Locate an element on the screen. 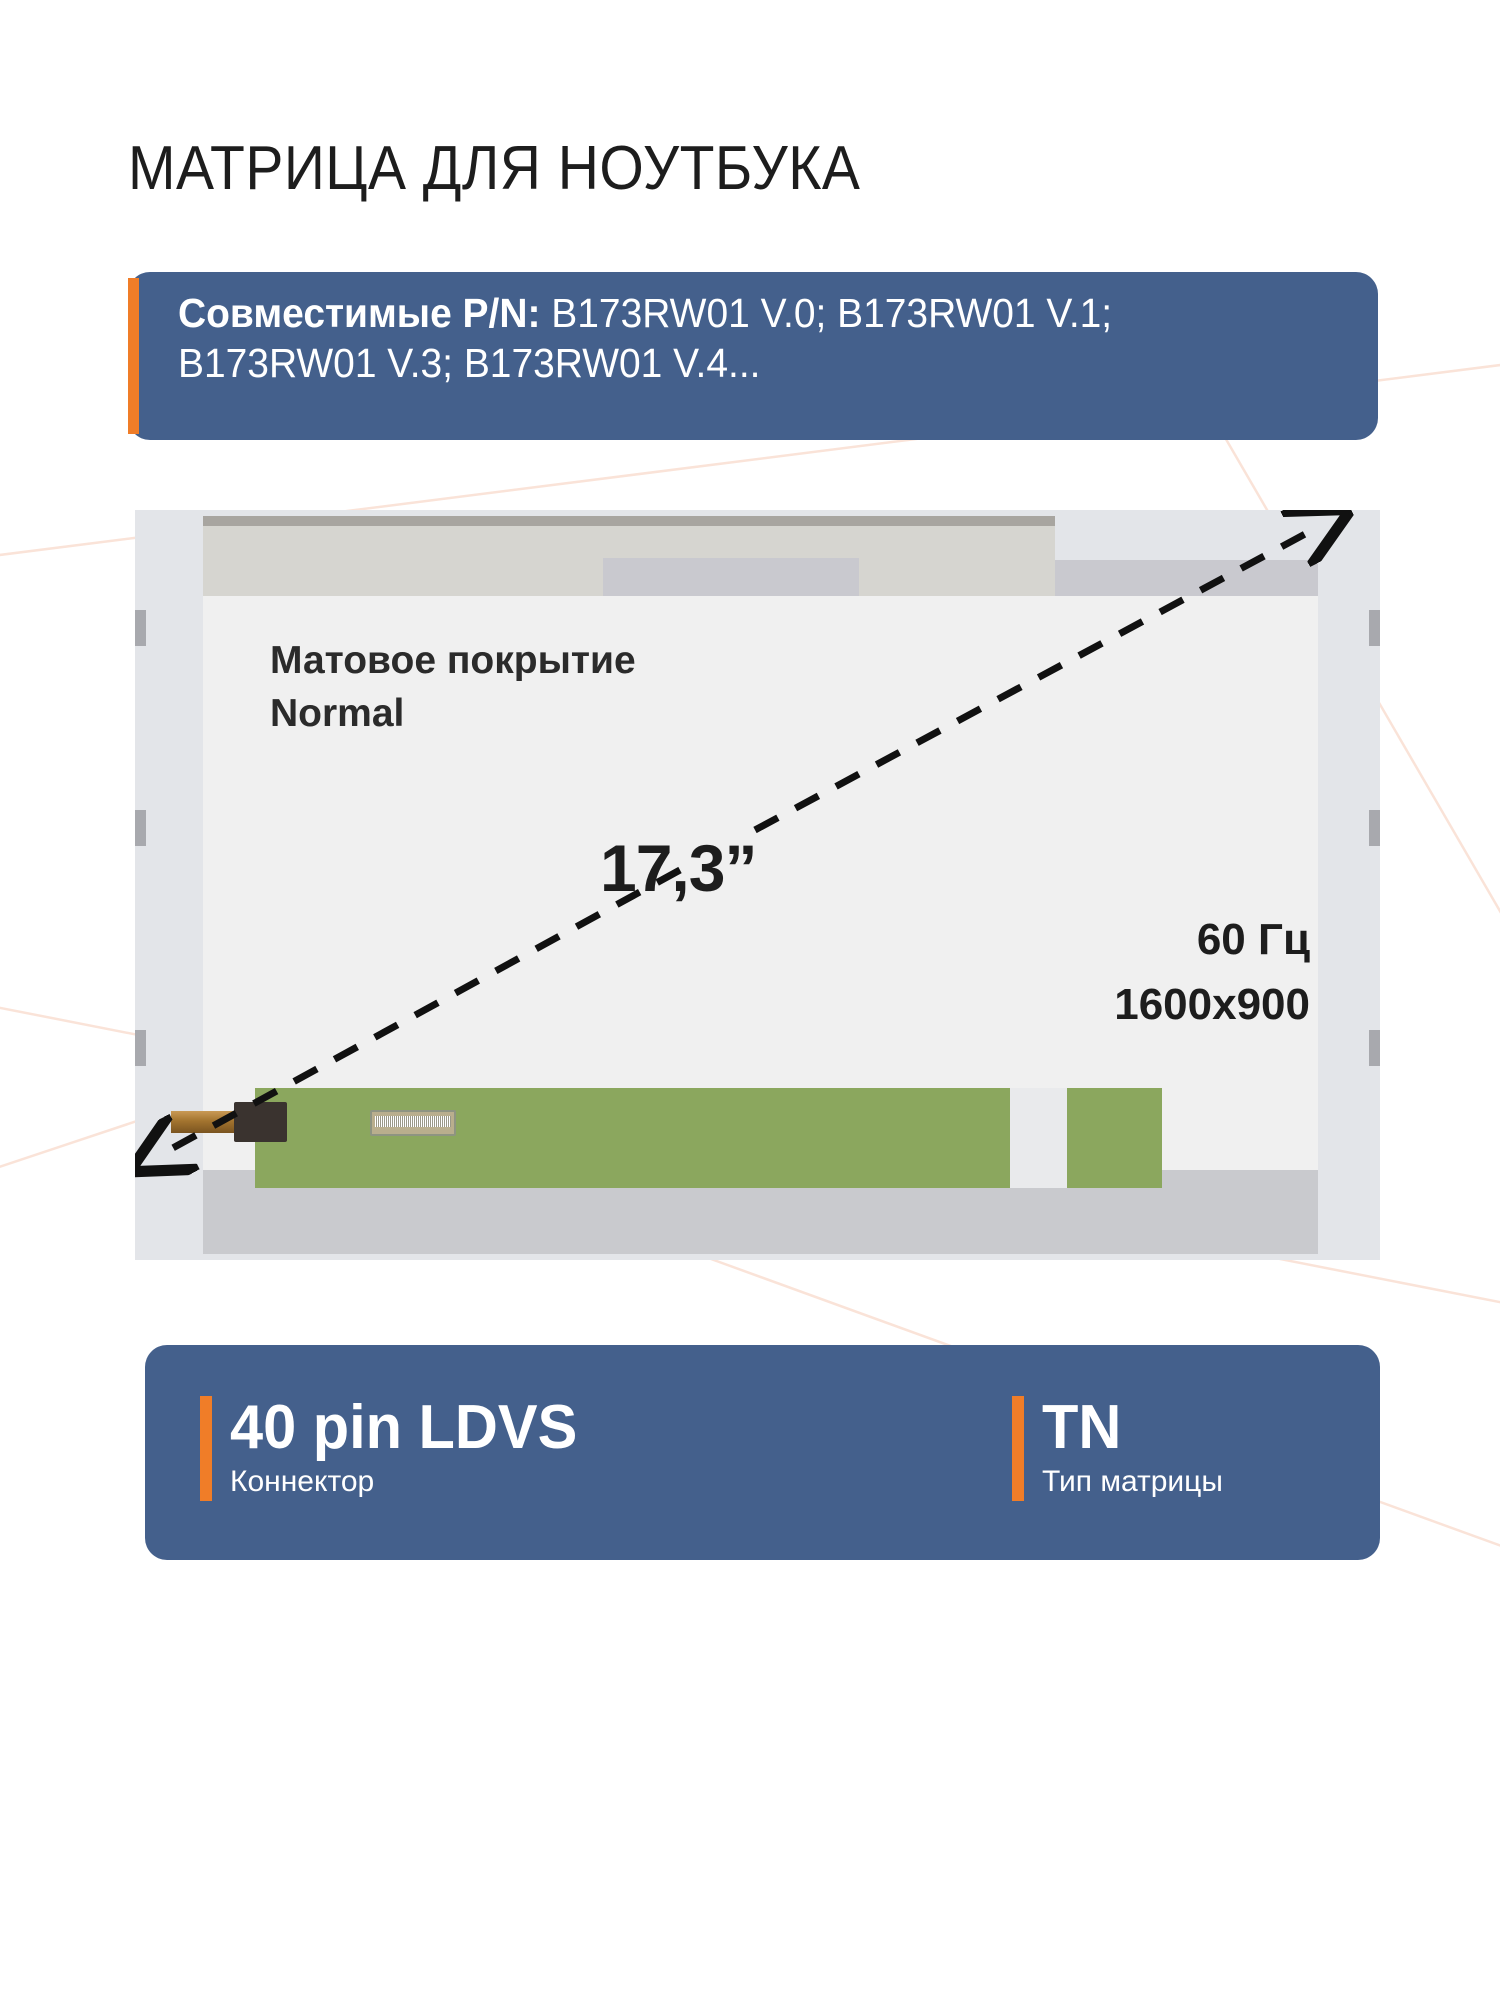 The width and height of the screenshot is (1500, 2000). spec-item-connector: 40 pin LDVS Коннектор is located at coordinates (396, 1448).